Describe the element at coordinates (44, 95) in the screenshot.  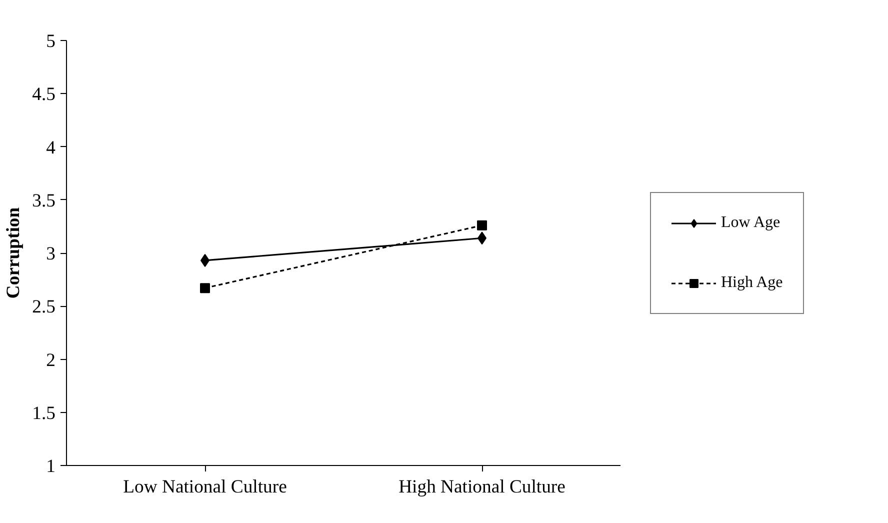
I see `y-tick-label: 4.5` at that location.